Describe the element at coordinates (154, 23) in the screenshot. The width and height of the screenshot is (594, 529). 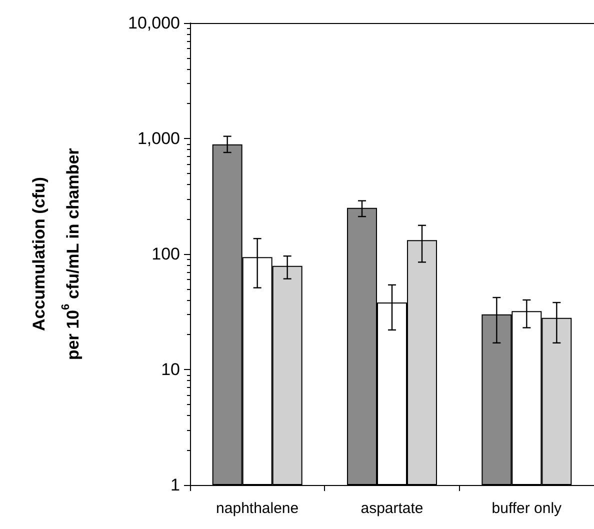
I see `y-tick-label: 10,000` at that location.